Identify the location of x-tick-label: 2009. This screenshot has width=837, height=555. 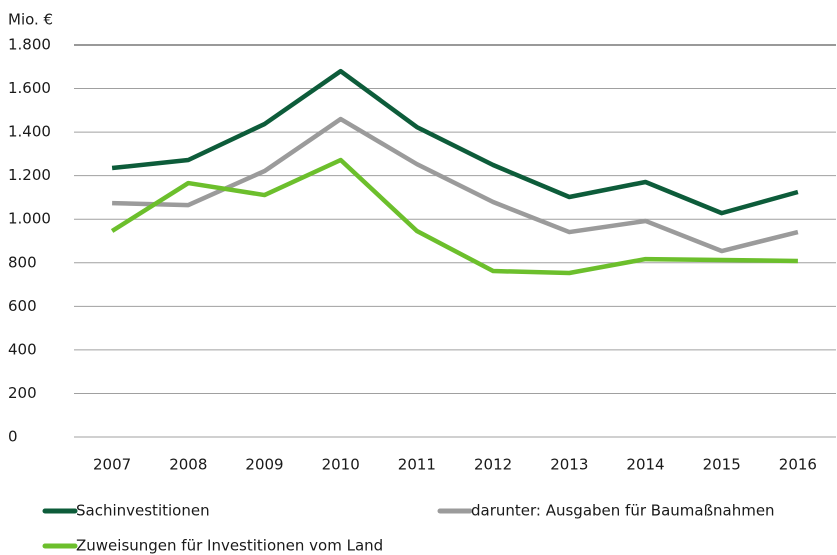
(264, 465).